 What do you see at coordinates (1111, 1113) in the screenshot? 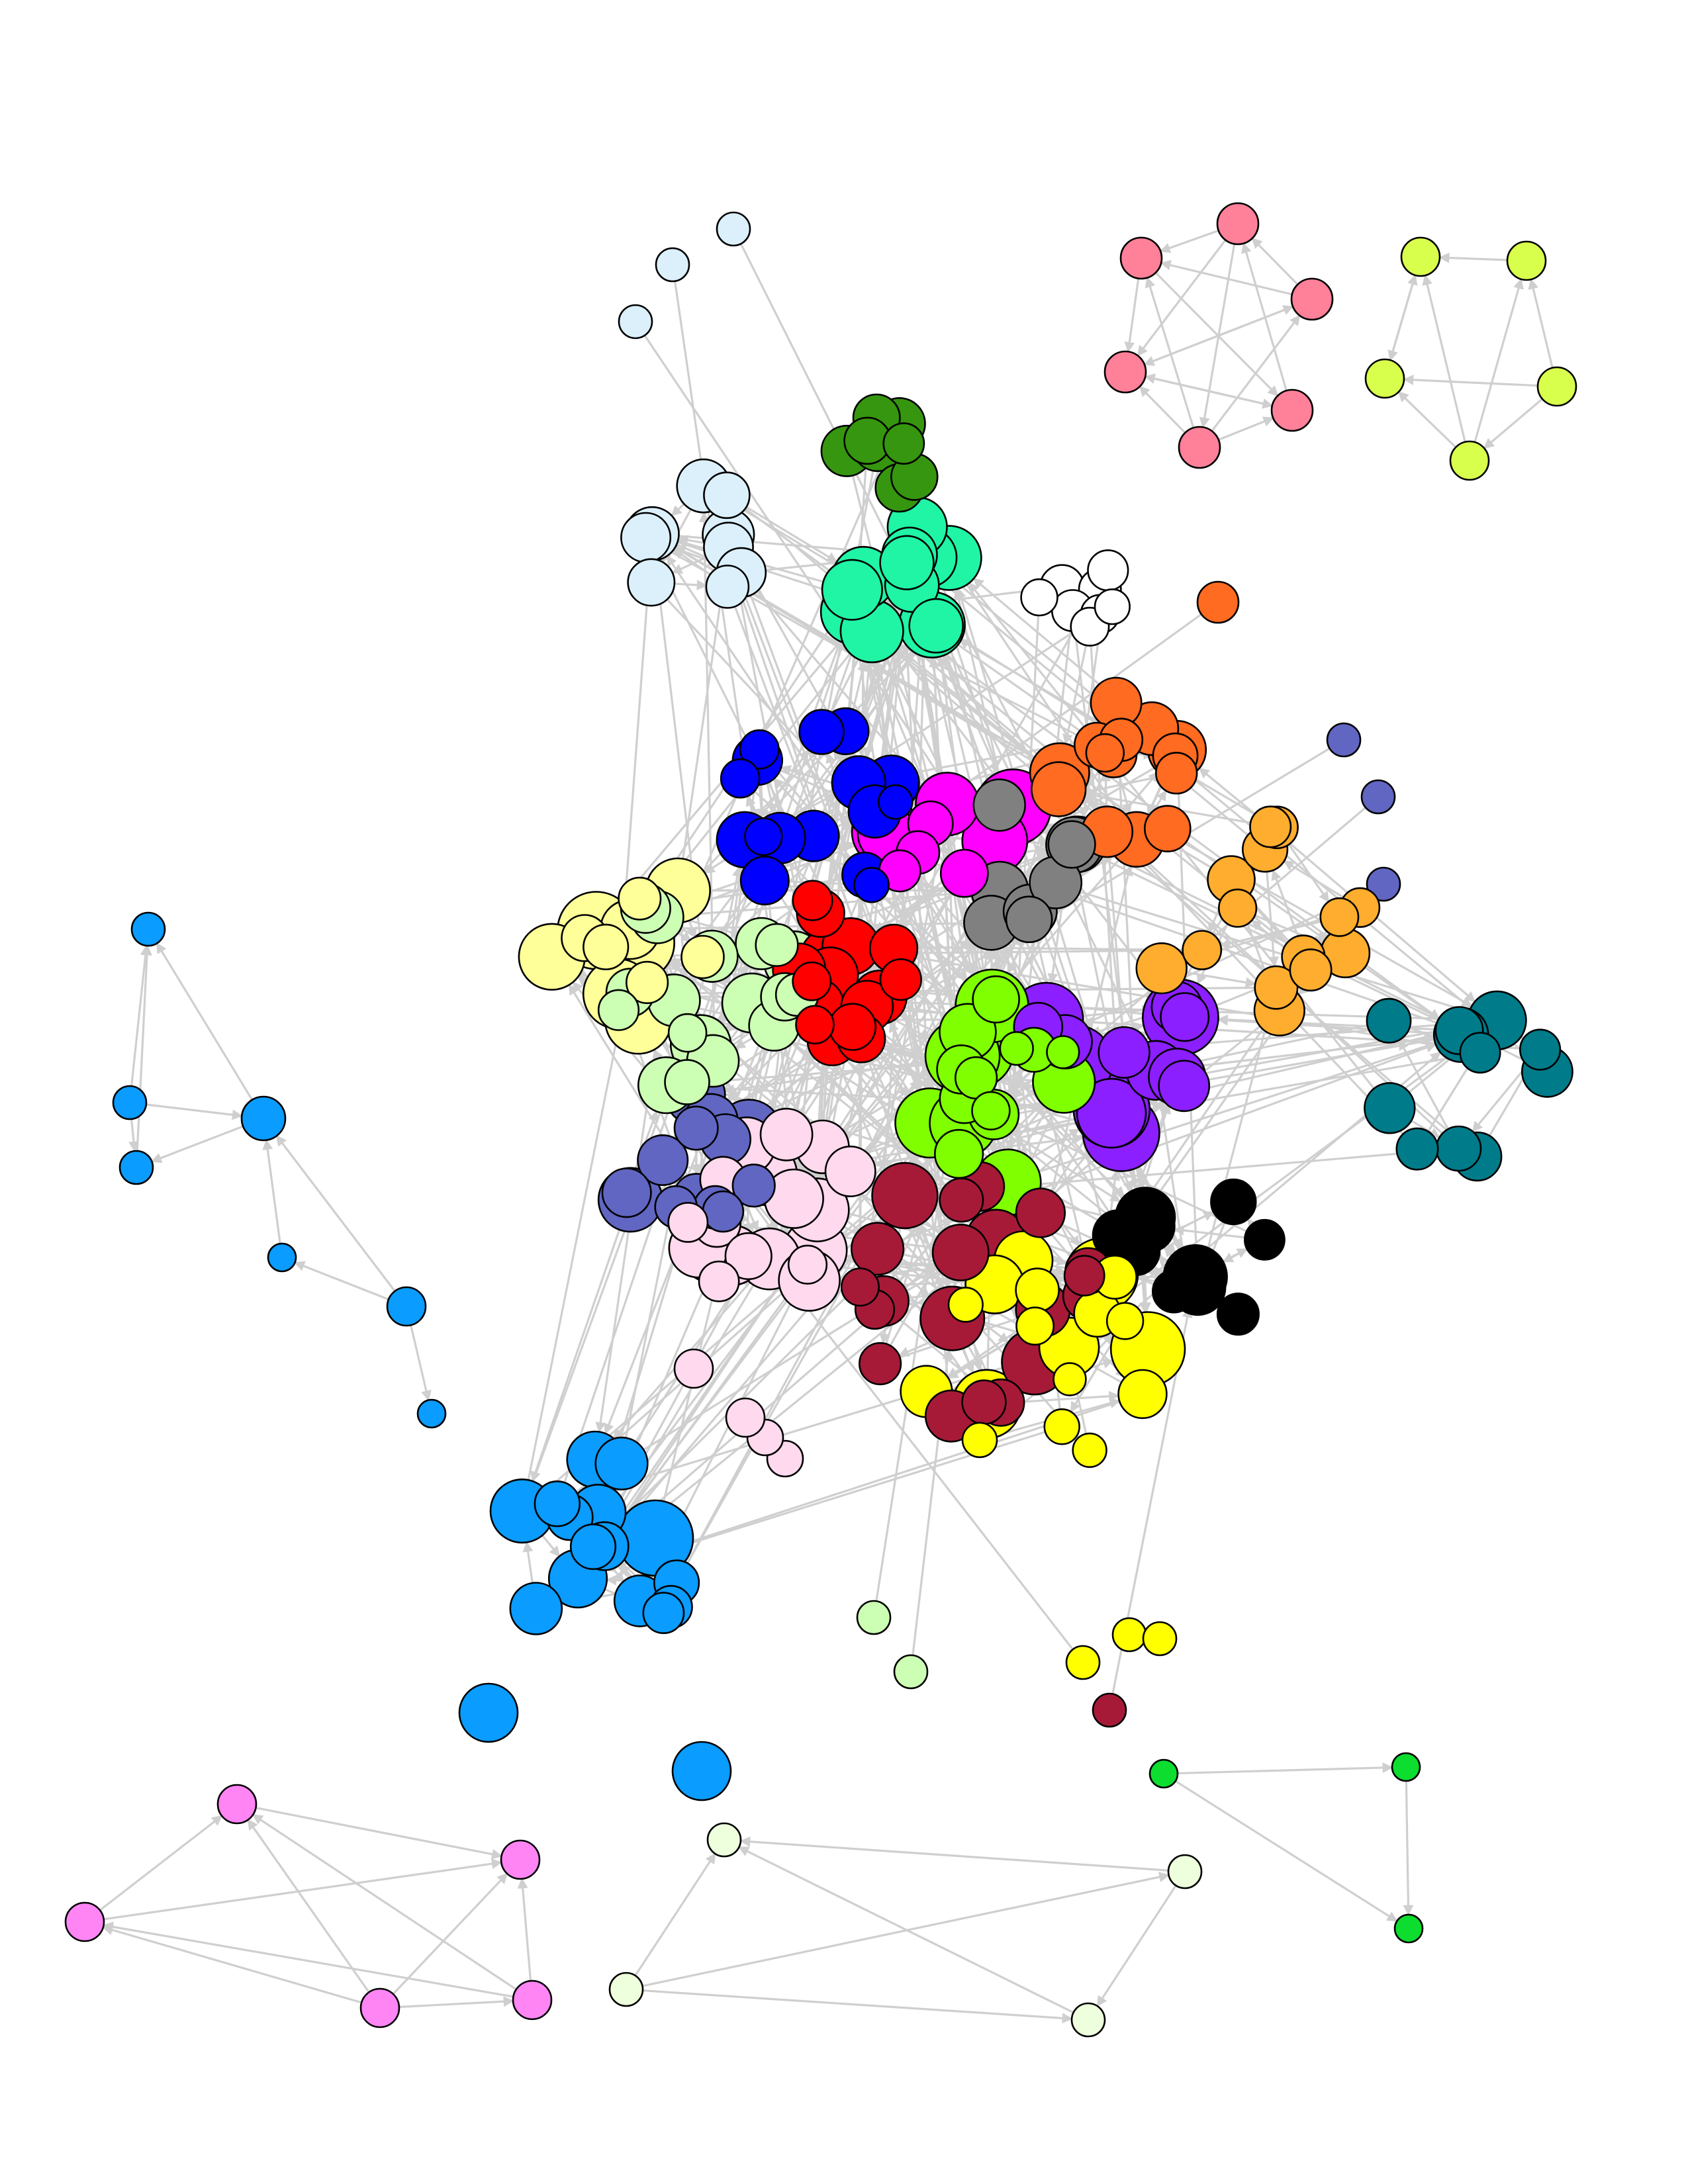
I see `node-purple-cluster-n15` at bounding box center [1111, 1113].